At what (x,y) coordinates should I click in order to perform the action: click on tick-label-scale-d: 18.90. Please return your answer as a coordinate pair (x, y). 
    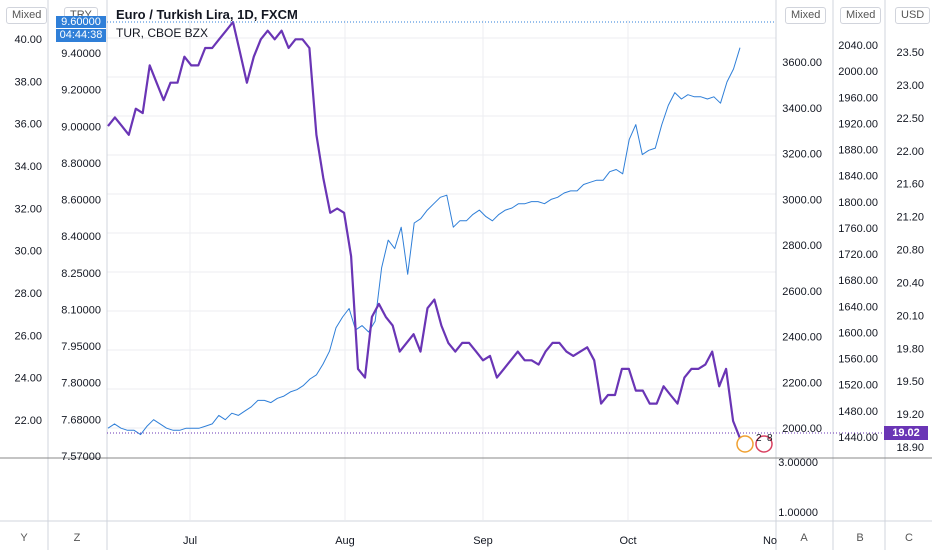
    Looking at the image, I should click on (910, 448).